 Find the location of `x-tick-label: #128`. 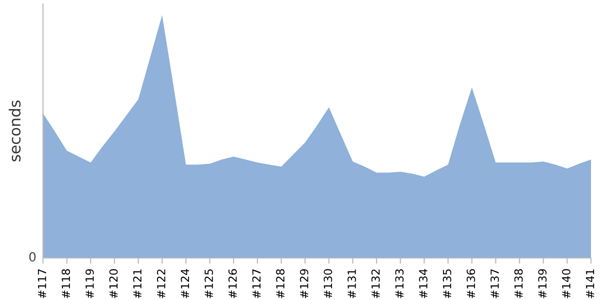

x-tick-label: #128 is located at coordinates (280, 283).